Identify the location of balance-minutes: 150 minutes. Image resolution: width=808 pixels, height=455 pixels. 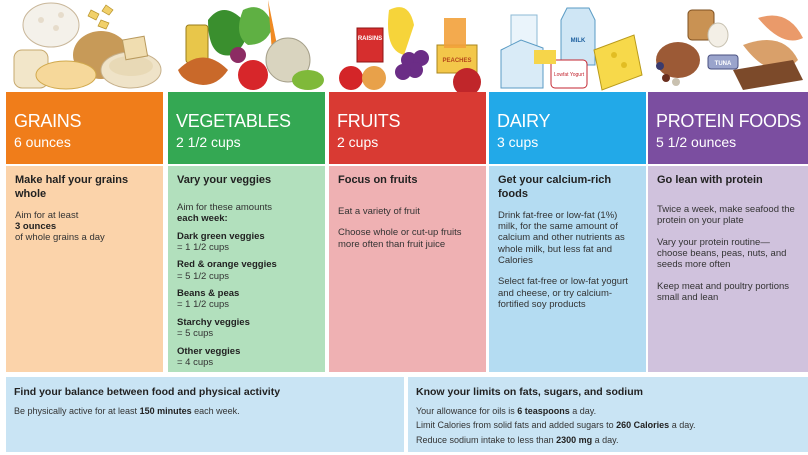
(165, 410).